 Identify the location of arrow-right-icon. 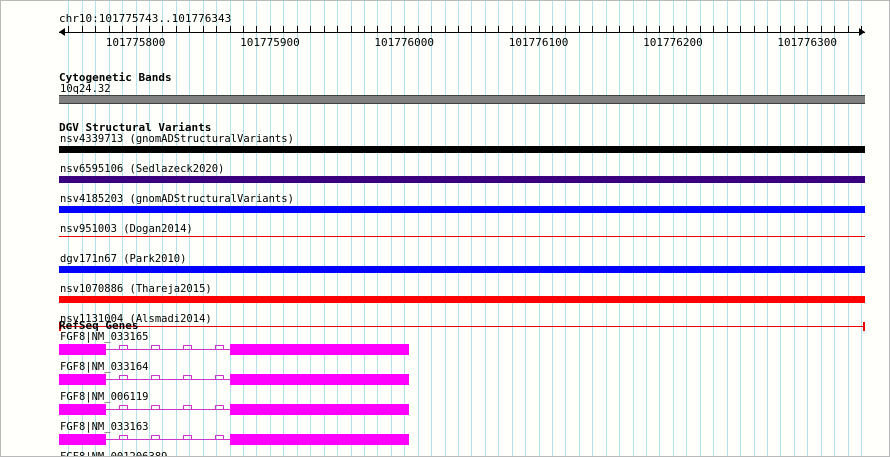
(862, 32).